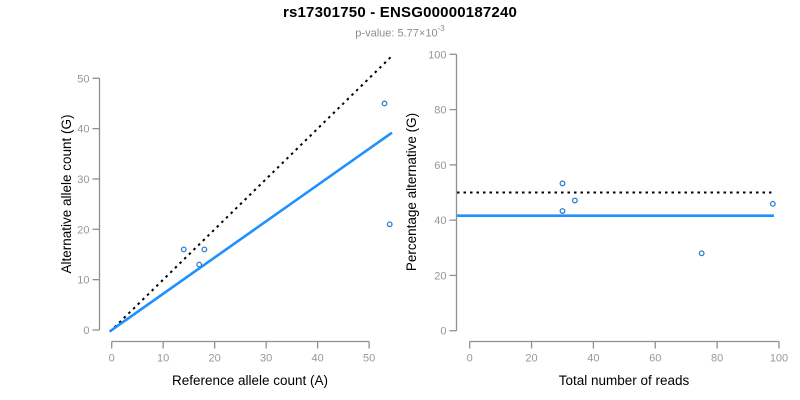 This screenshot has width=800, height=400. Describe the element at coordinates (441, 28) in the screenshot. I see `pvalue-exponent: -3` at that location.